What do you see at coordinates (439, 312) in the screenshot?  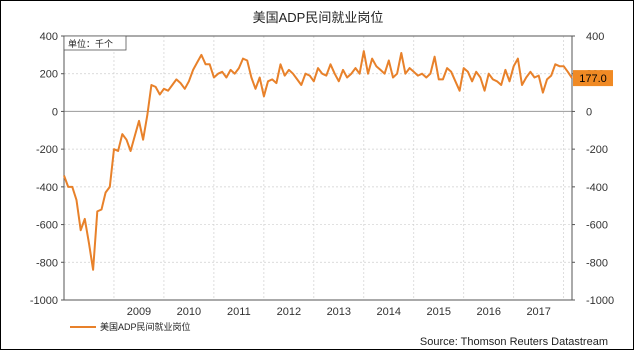 I see `x-tick-label: 2015` at bounding box center [439, 312].